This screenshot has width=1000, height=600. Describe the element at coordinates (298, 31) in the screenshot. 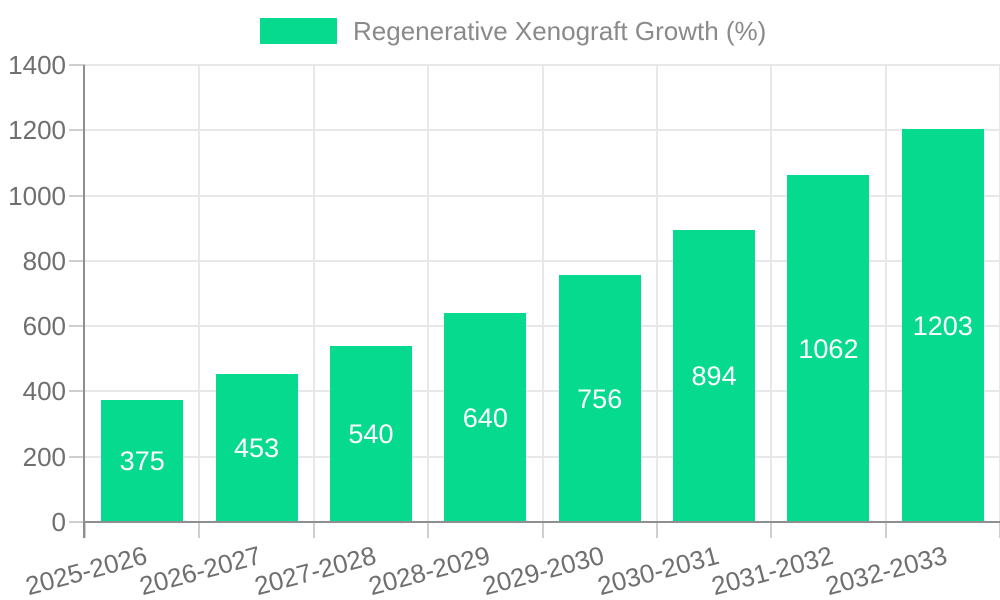

I see `legend-swatch` at that location.